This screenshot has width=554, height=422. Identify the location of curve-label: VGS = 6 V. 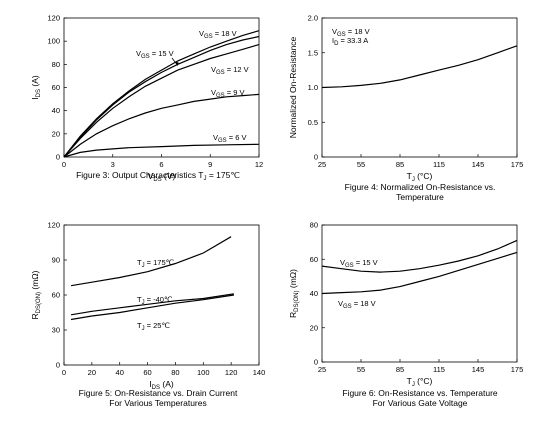
(230, 138).